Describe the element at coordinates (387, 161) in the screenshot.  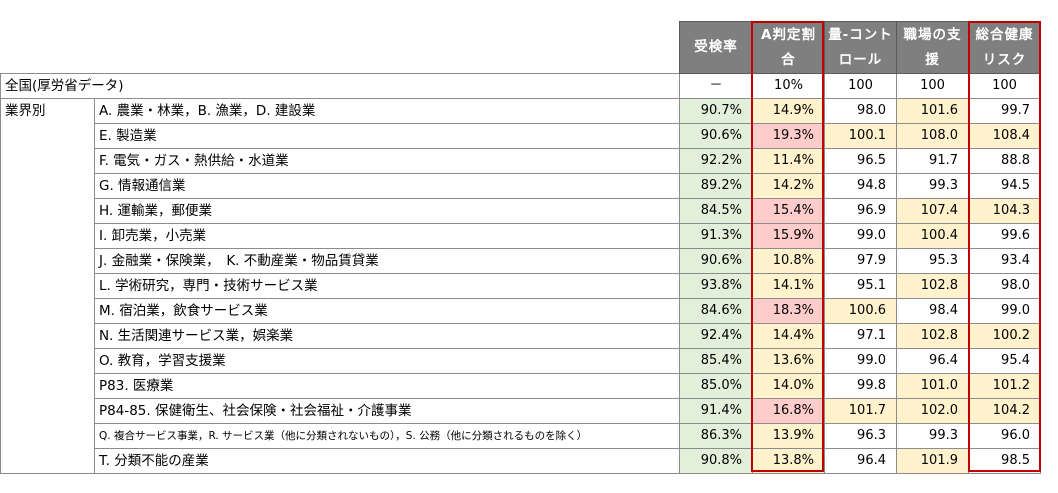
I see `industry-label: F. 電気・ガス・熱供給・水道業` at that location.